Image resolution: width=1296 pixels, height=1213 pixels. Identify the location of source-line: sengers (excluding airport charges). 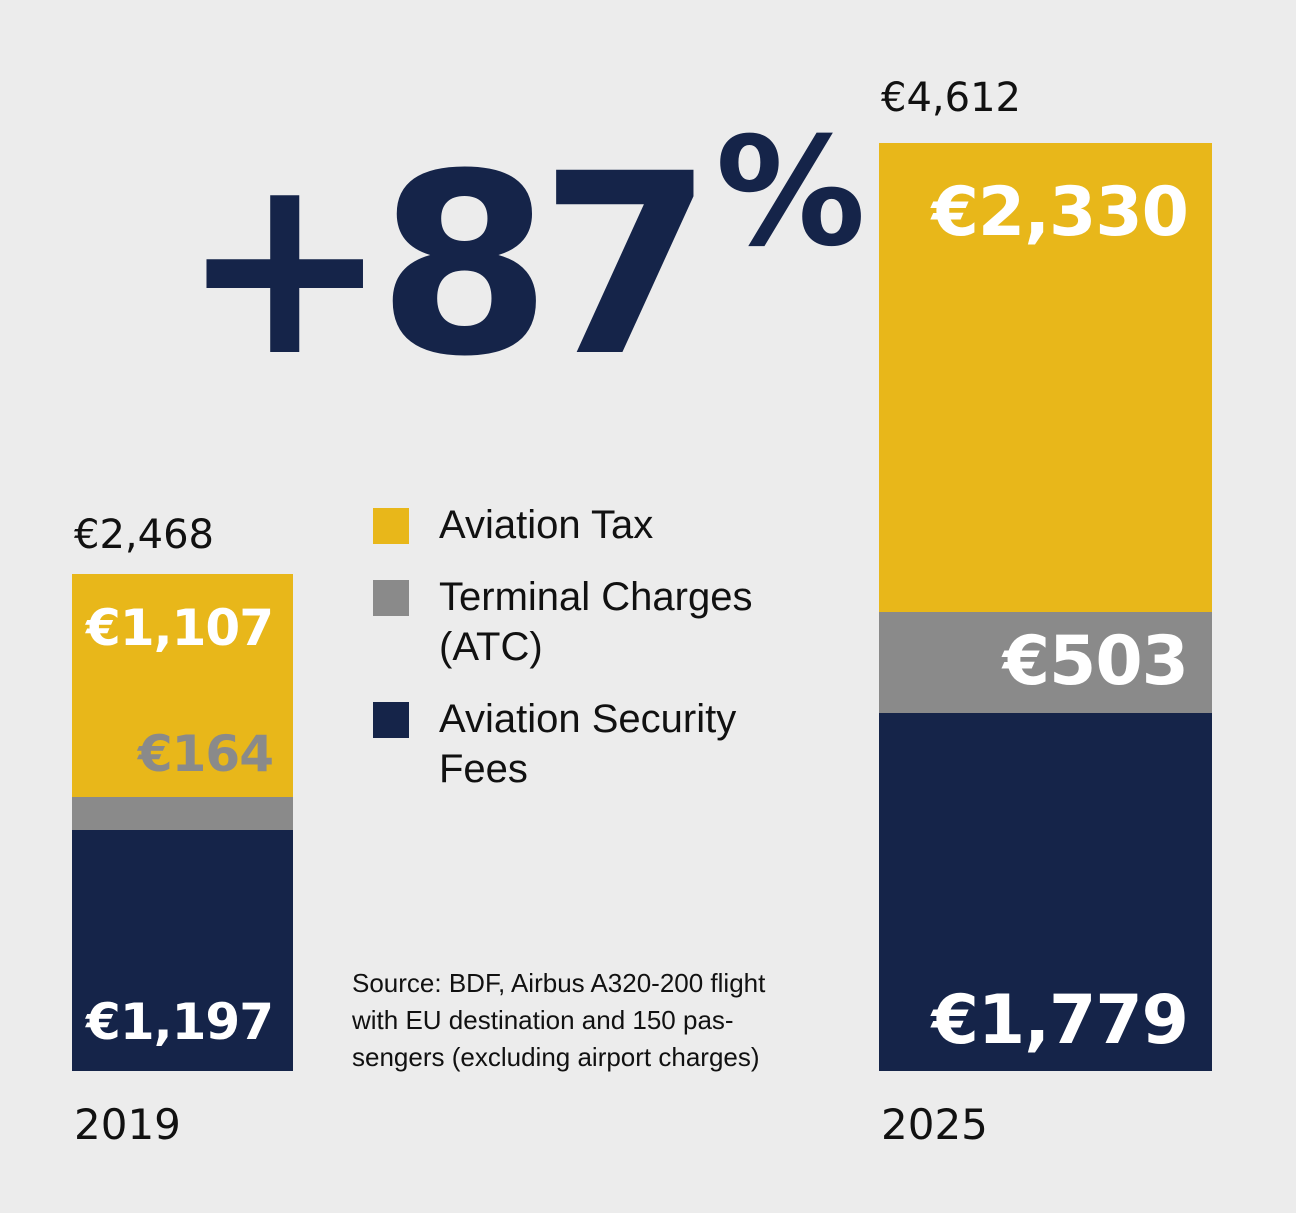
(556, 1057).